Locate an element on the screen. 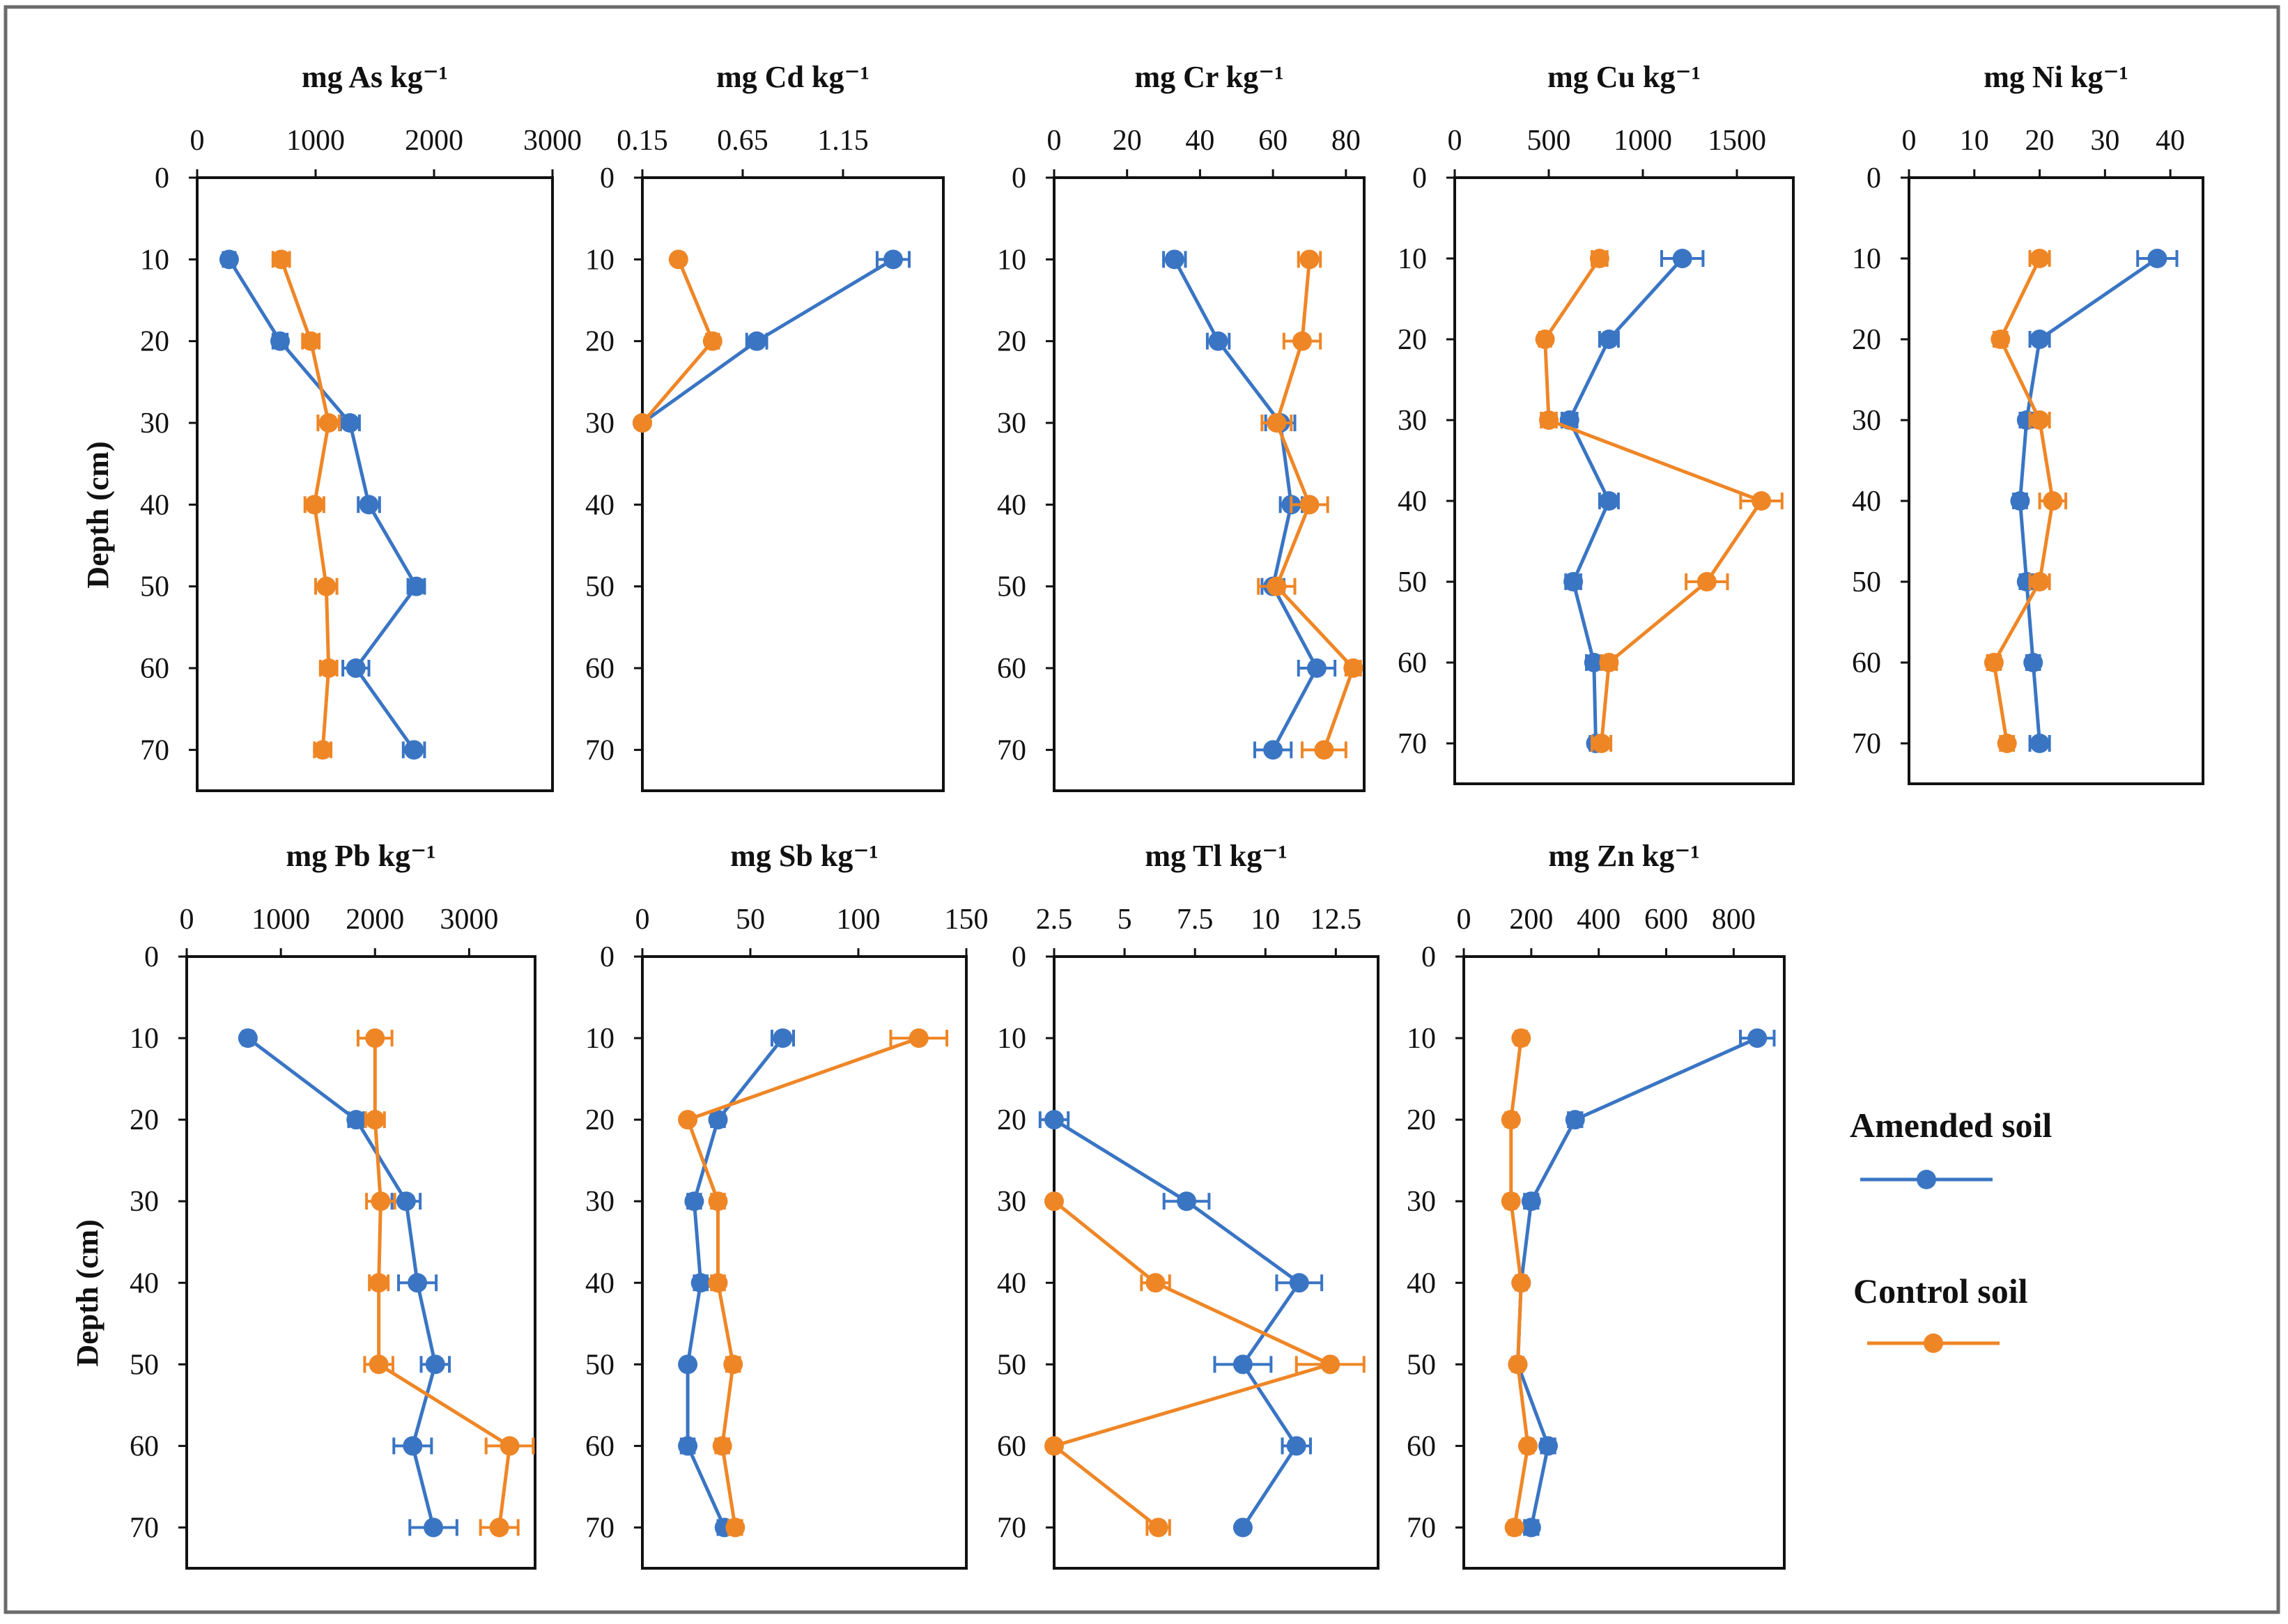  panel-5: mg Ni kg⁻¹ 0 10 20 30 40 0 10 20 30 40 50 60 70 is located at coordinates (2028, 422).